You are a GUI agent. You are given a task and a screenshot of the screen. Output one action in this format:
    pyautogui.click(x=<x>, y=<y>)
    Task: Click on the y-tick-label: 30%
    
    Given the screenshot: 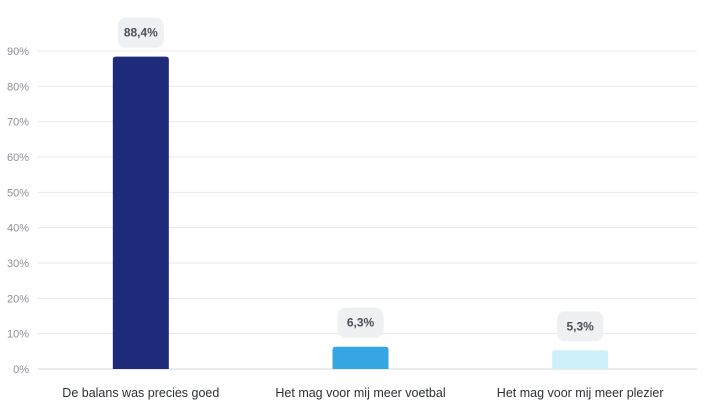 What is the action you would take?
    pyautogui.click(x=18, y=264)
    